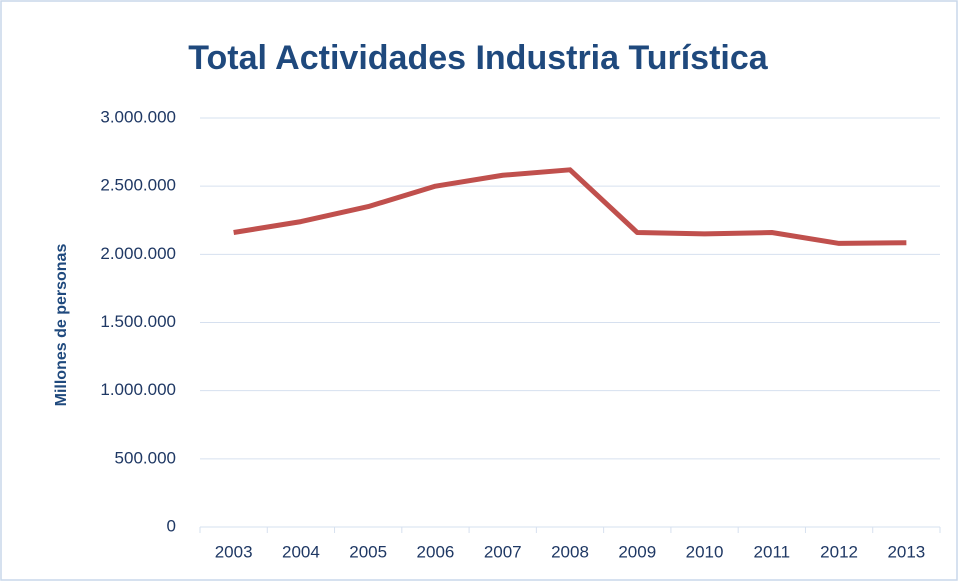  I want to click on x-tick-label: 2004, so click(301, 551).